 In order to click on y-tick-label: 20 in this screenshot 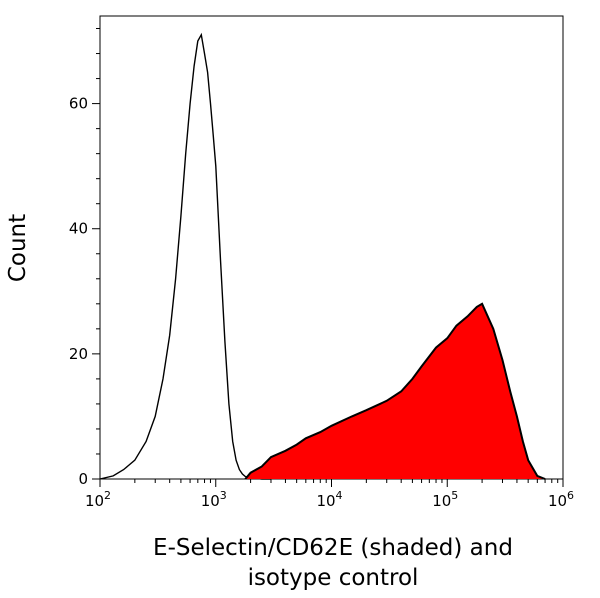, I will do `click(78, 354)`.